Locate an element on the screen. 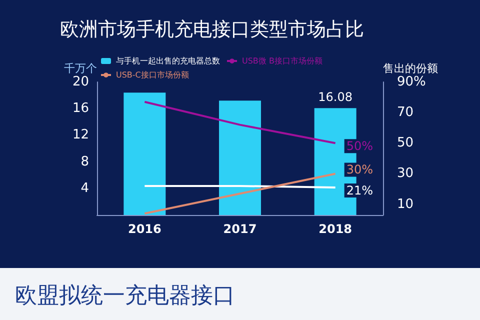  y2-tick-label: 30 is located at coordinates (405, 174).